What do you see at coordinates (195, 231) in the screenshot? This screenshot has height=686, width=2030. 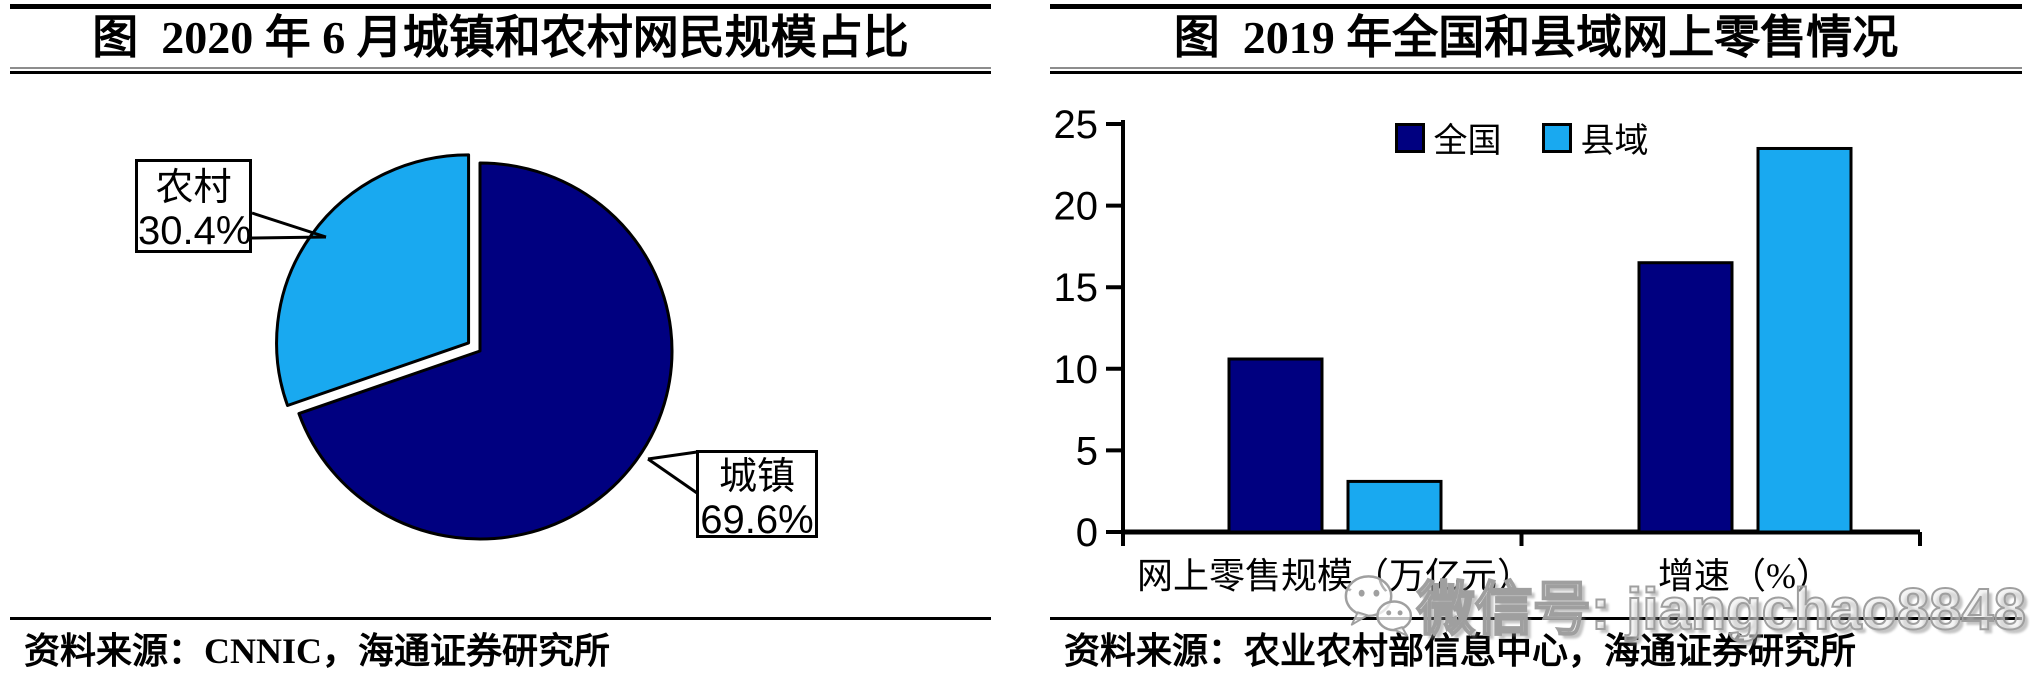 I see `callout-rural-value: 30.4%` at bounding box center [195, 231].